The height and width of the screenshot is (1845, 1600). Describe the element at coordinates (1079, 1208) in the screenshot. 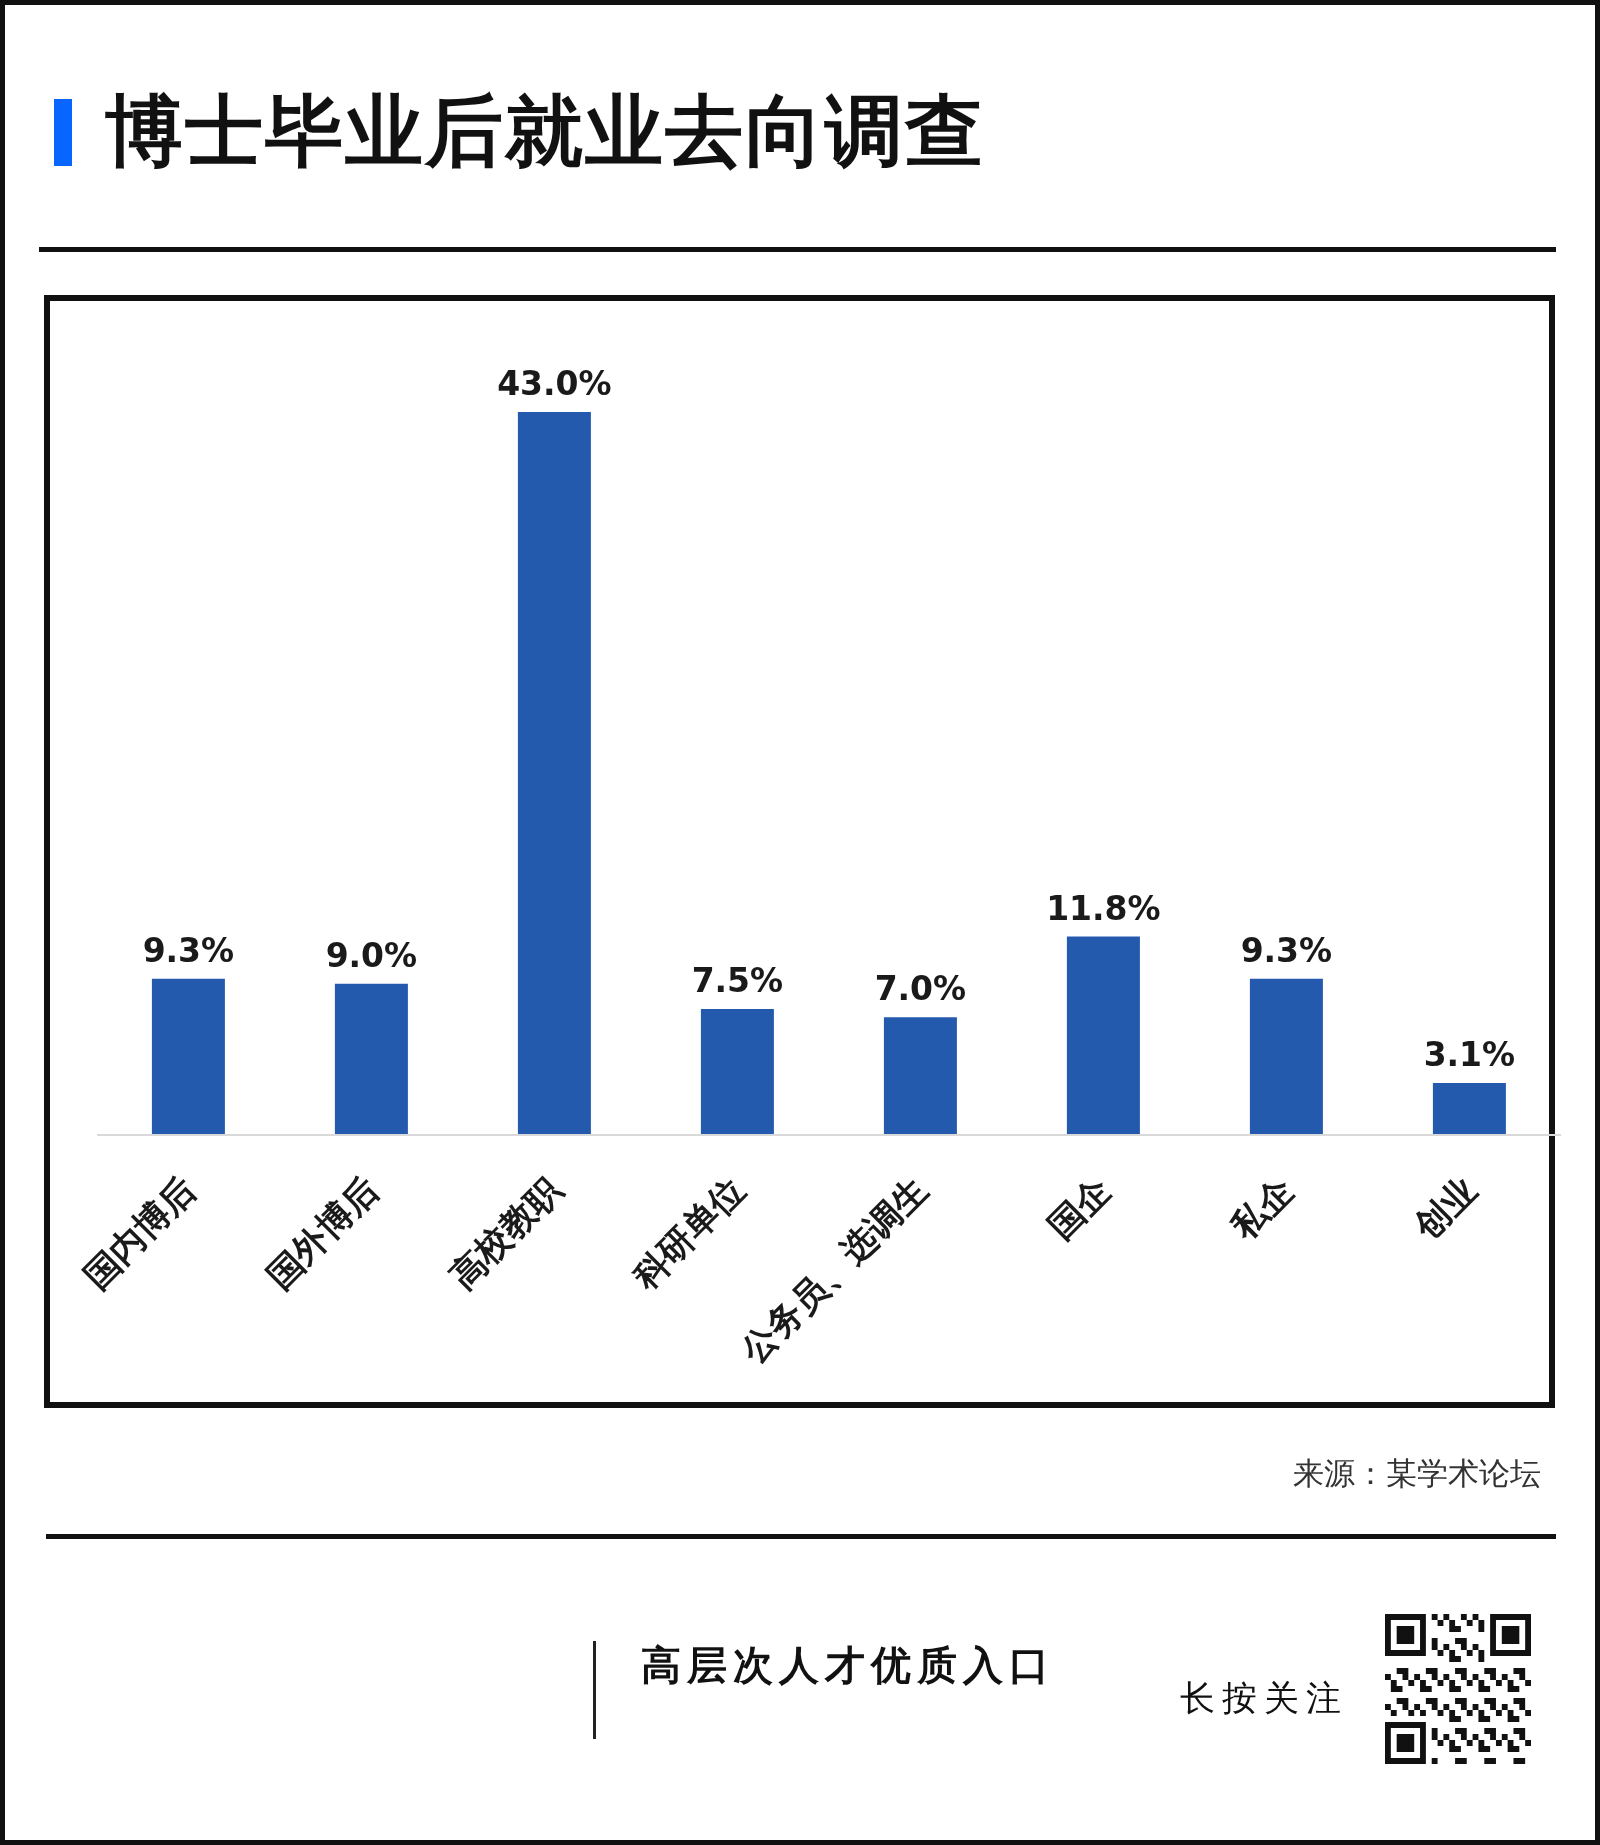

I see `x-tick-label: 国企` at that location.